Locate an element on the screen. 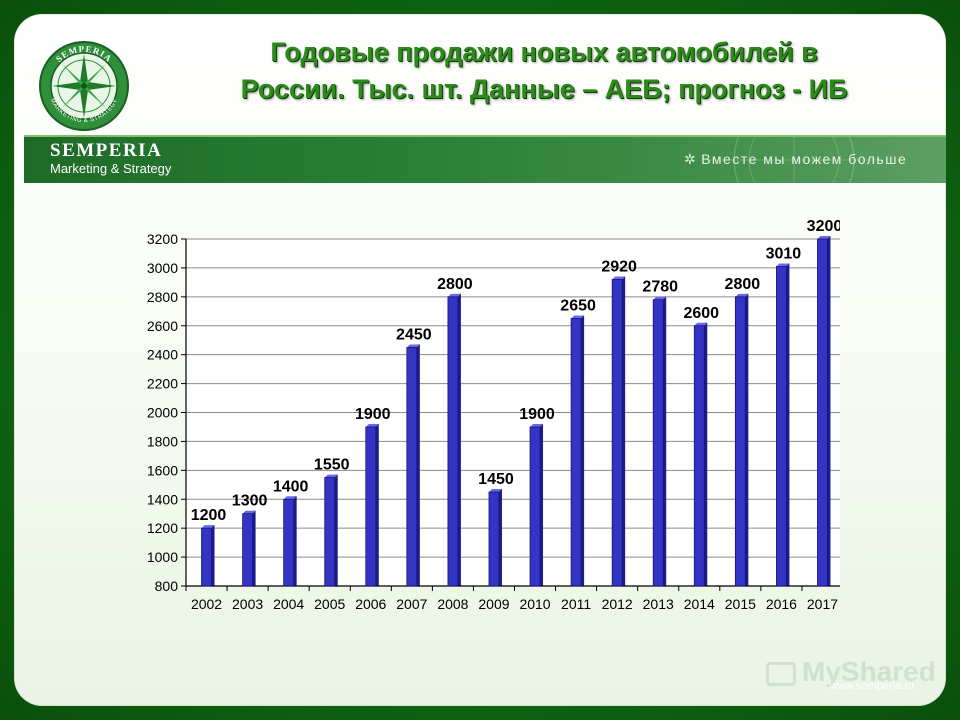 The width and height of the screenshot is (960, 720). y-tick-label: 2000 is located at coordinates (162, 413).